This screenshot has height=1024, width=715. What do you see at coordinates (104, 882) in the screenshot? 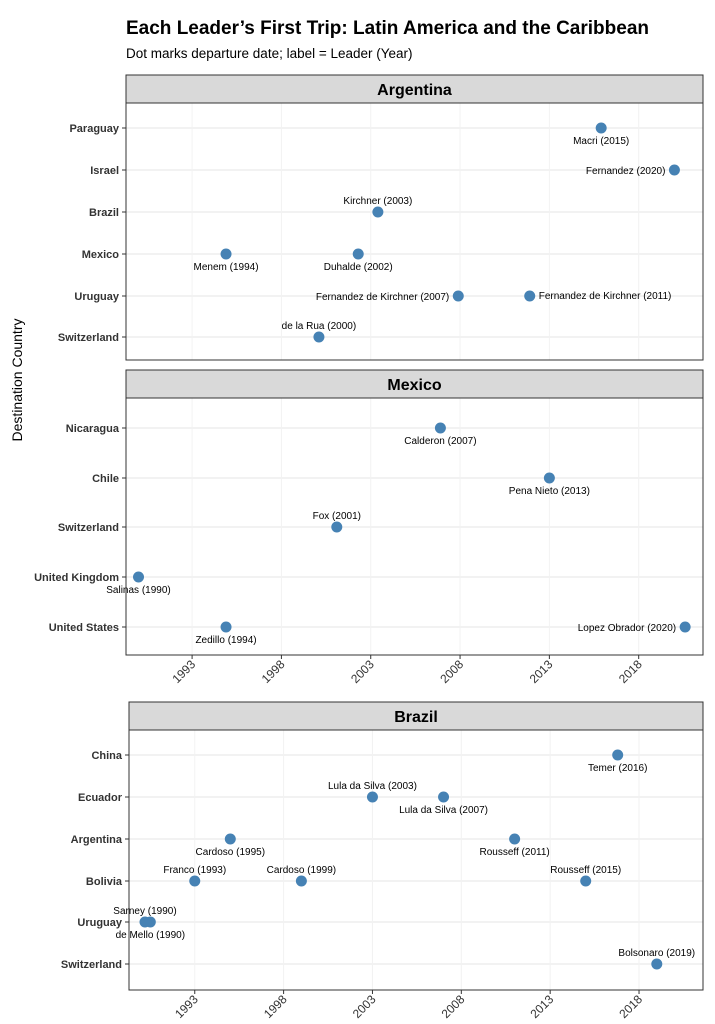
I see `y-tick-label-bolivia: Bolivia` at bounding box center [104, 882].